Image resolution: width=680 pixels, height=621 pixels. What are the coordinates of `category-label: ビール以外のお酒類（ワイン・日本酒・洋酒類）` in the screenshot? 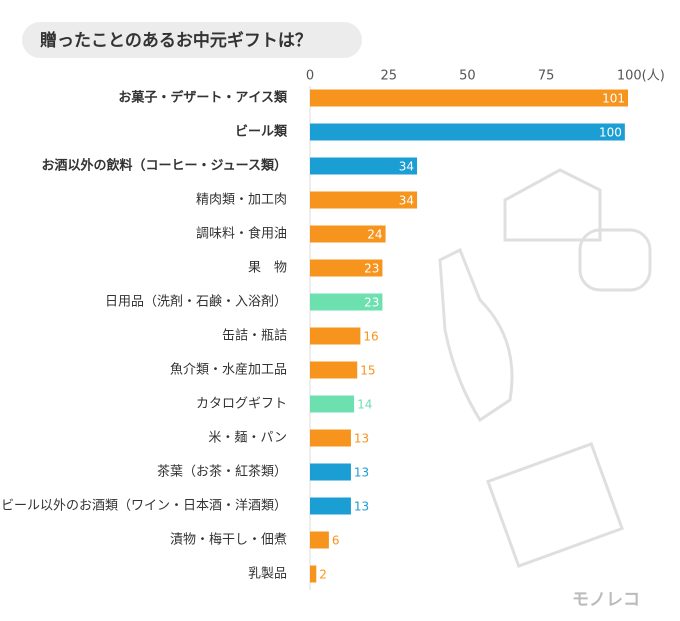 It's located at (144, 506).